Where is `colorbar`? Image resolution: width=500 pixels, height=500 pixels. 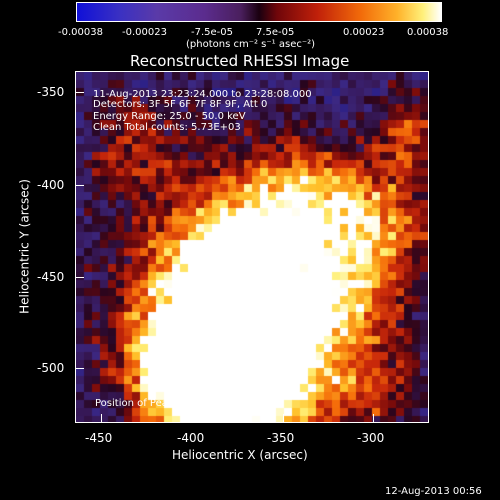
colorbar is located at coordinates (259, 12).